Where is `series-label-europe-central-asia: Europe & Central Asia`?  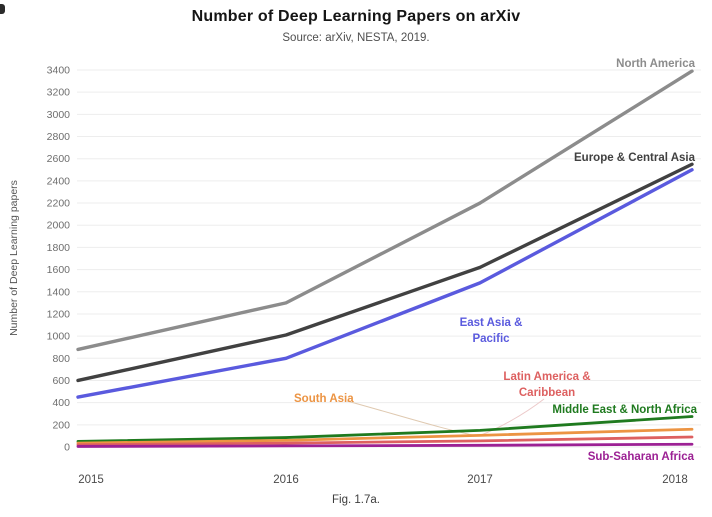
series-label-europe-central-asia: Europe & Central Asia is located at coordinates (635, 158).